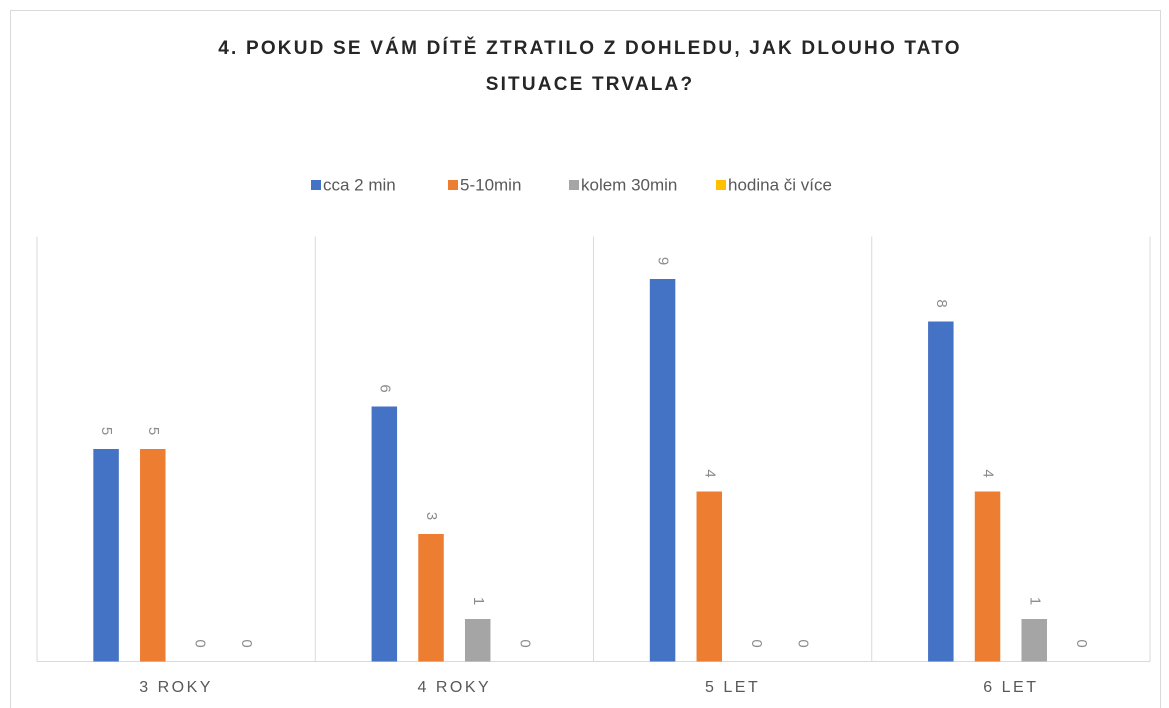 Image resolution: width=1169 pixels, height=708 pixels. I want to click on x-tick-label: 5 LET, so click(732, 687).